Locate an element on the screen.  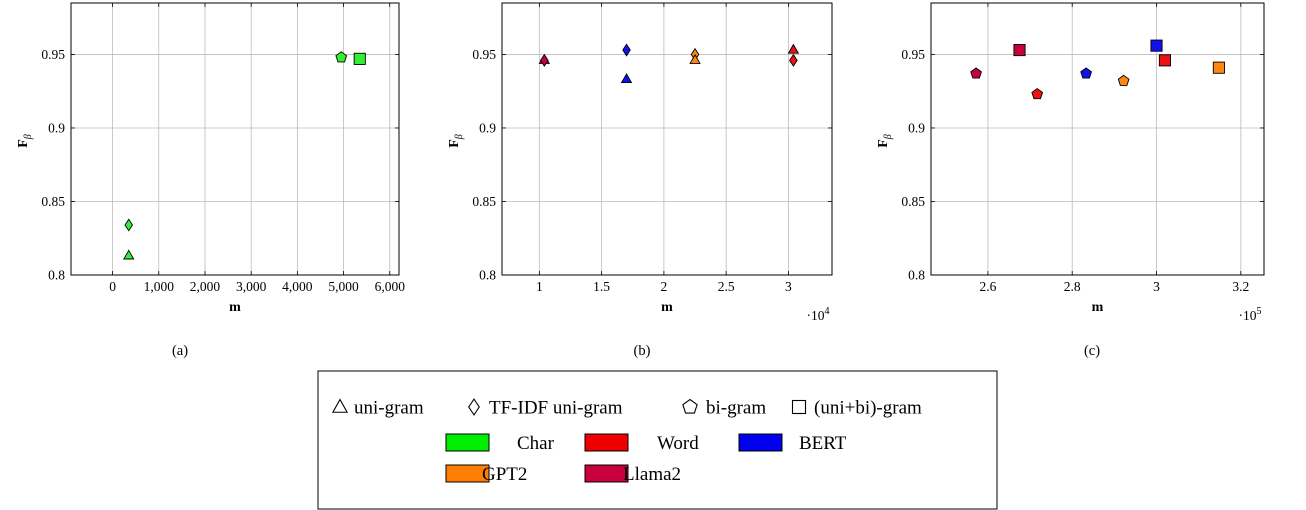
data-point-llama2-pentagon is located at coordinates (976, 73).